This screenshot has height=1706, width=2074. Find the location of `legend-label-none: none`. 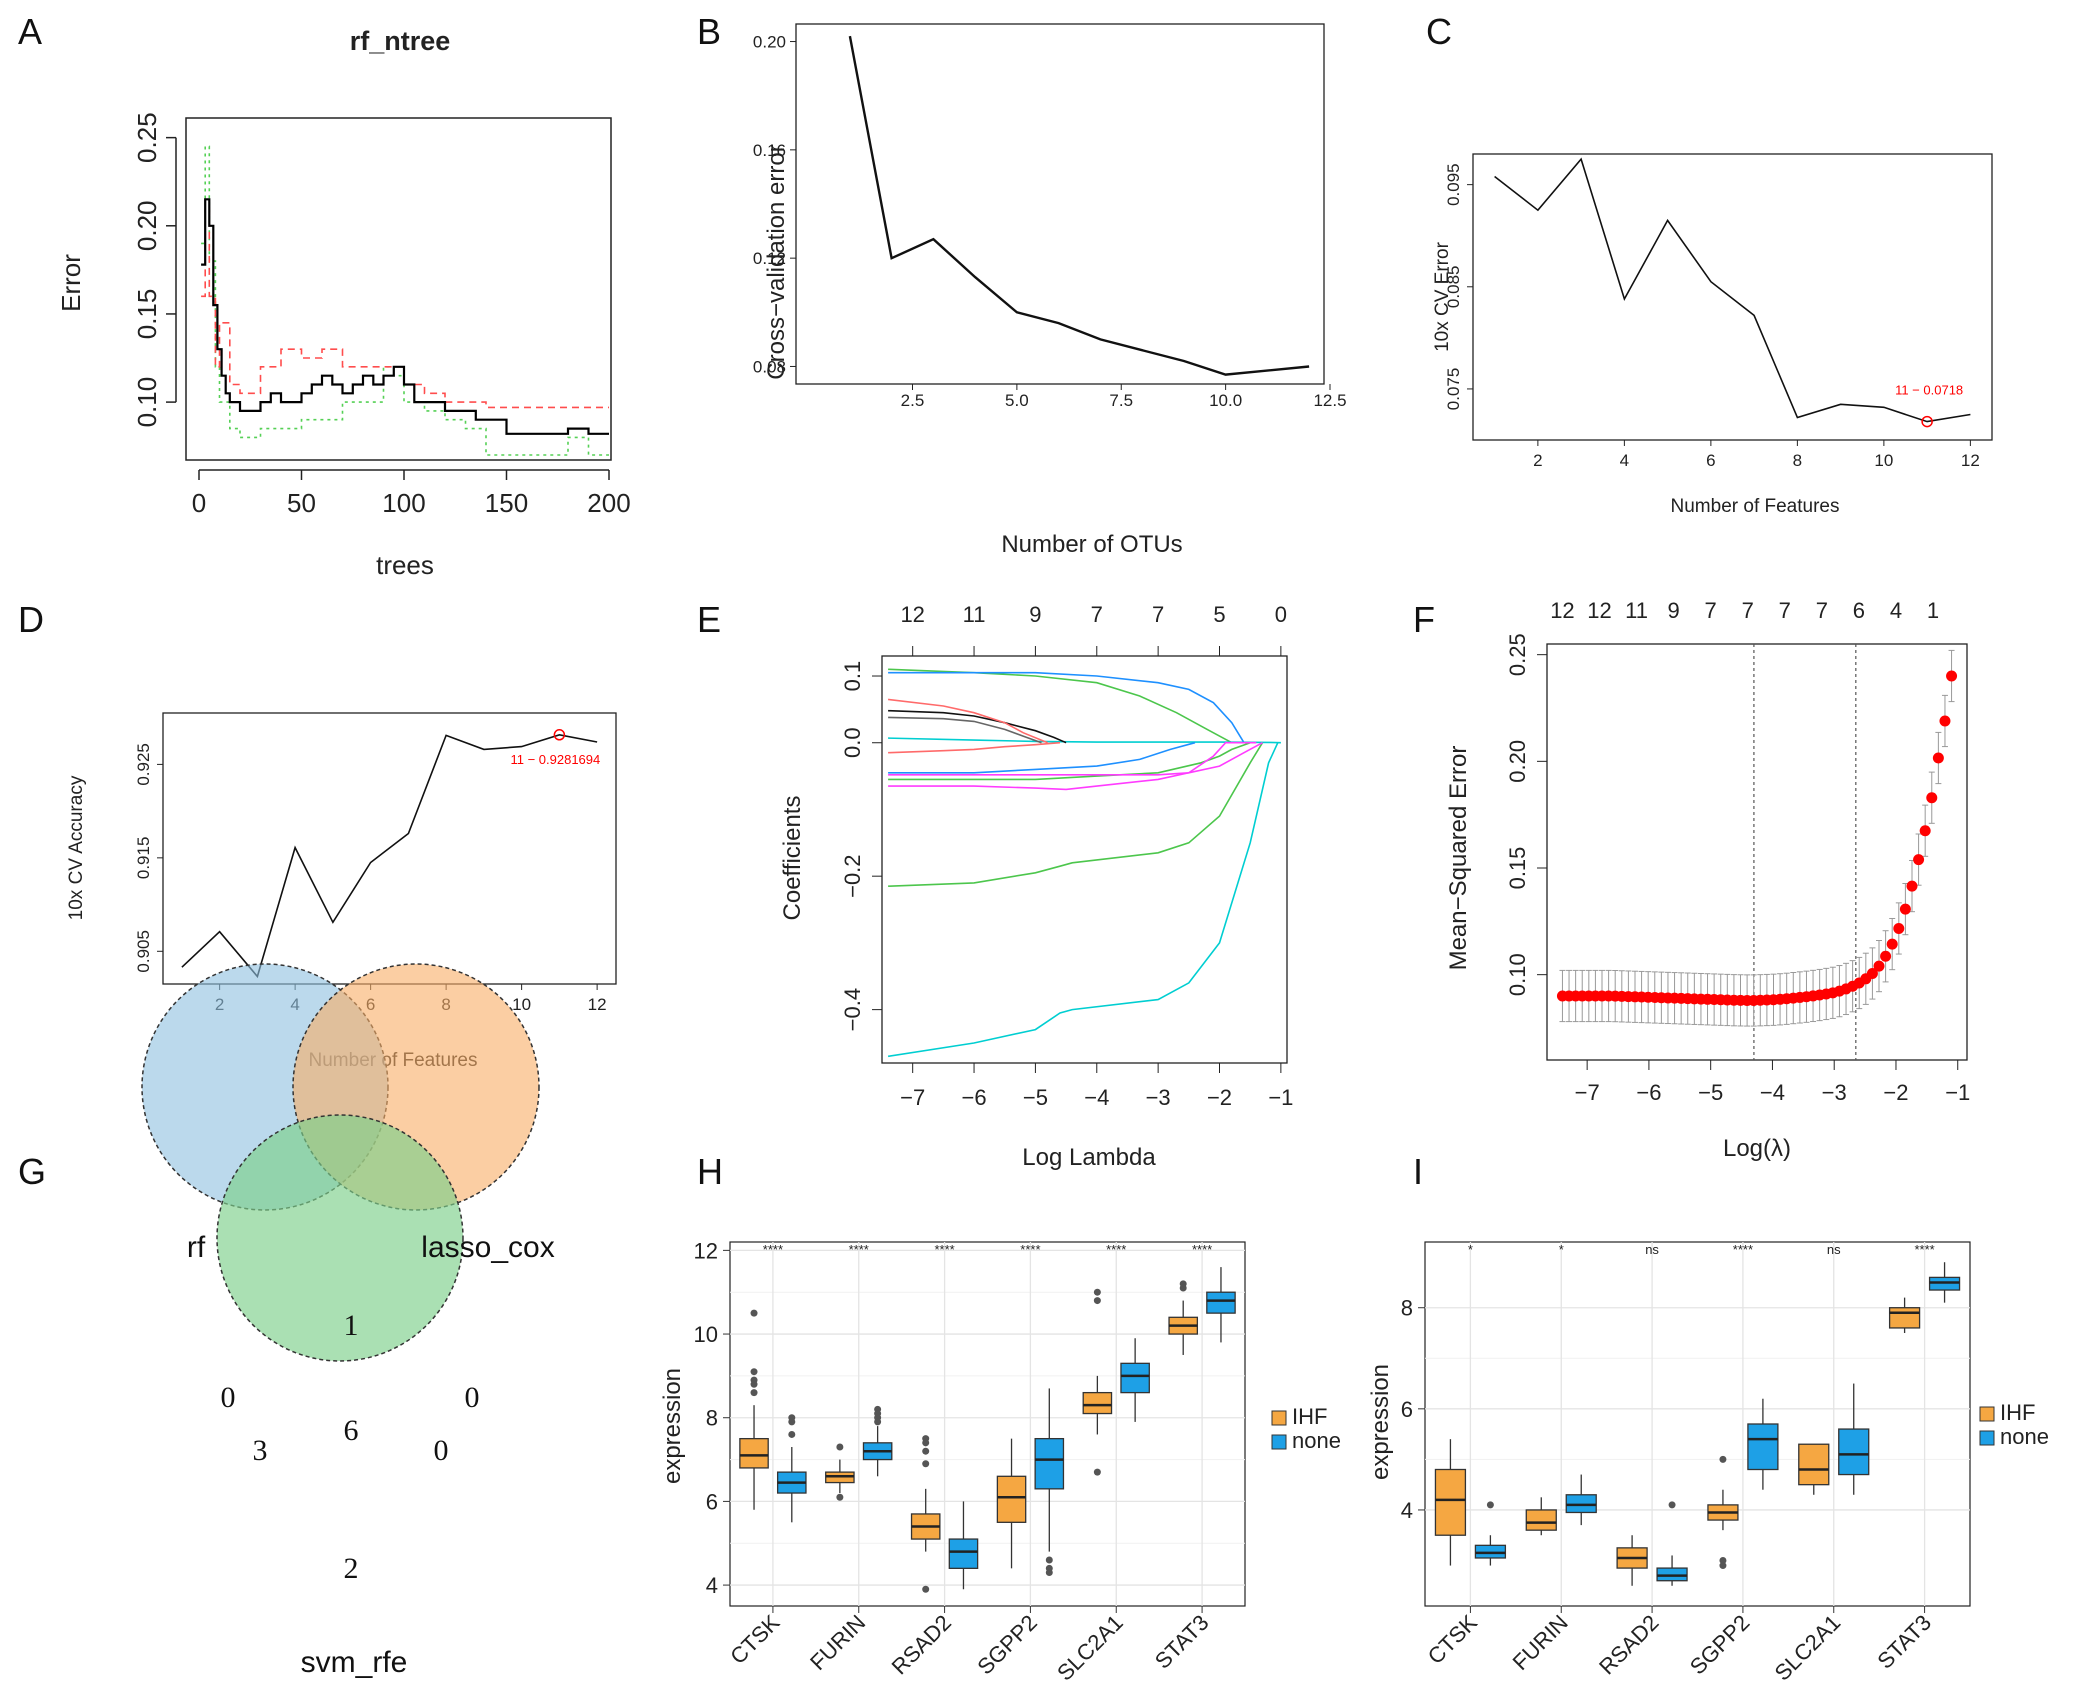

legend-label-none: none is located at coordinates (1316, 1440).